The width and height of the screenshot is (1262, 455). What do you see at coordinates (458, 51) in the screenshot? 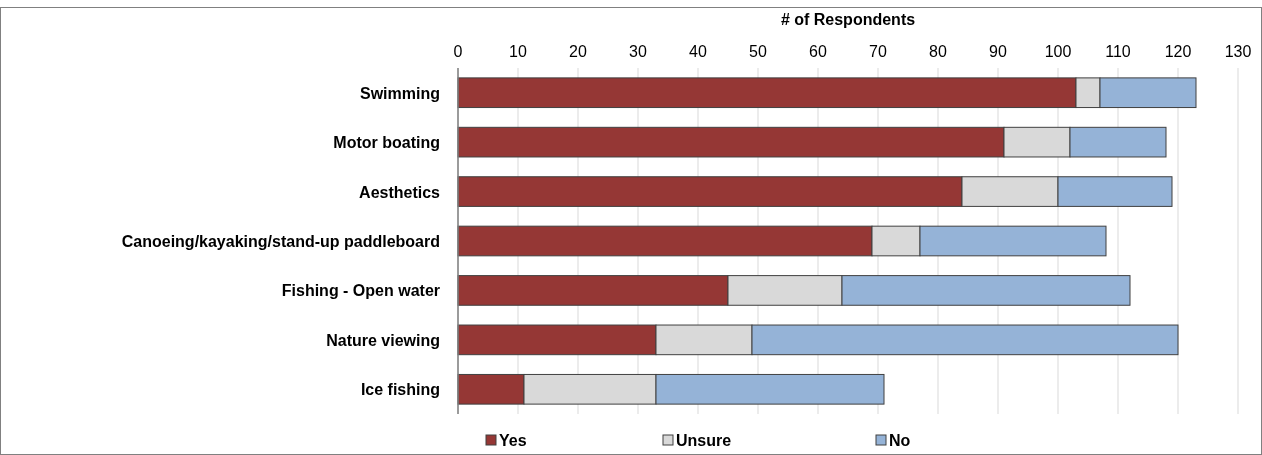
I see `x-tick-label: 0` at bounding box center [458, 51].